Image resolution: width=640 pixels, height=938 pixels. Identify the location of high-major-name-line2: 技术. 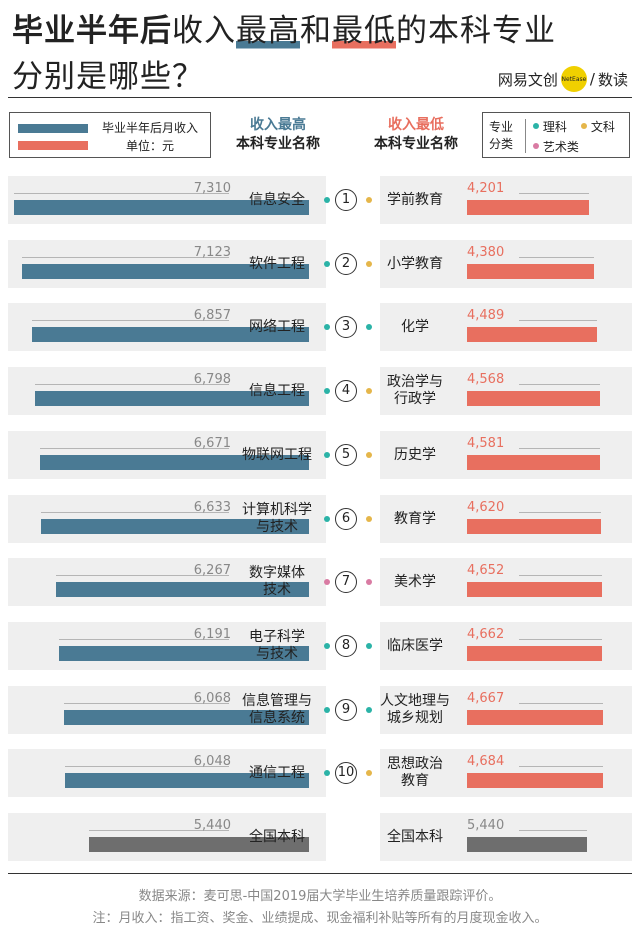
(277, 590).